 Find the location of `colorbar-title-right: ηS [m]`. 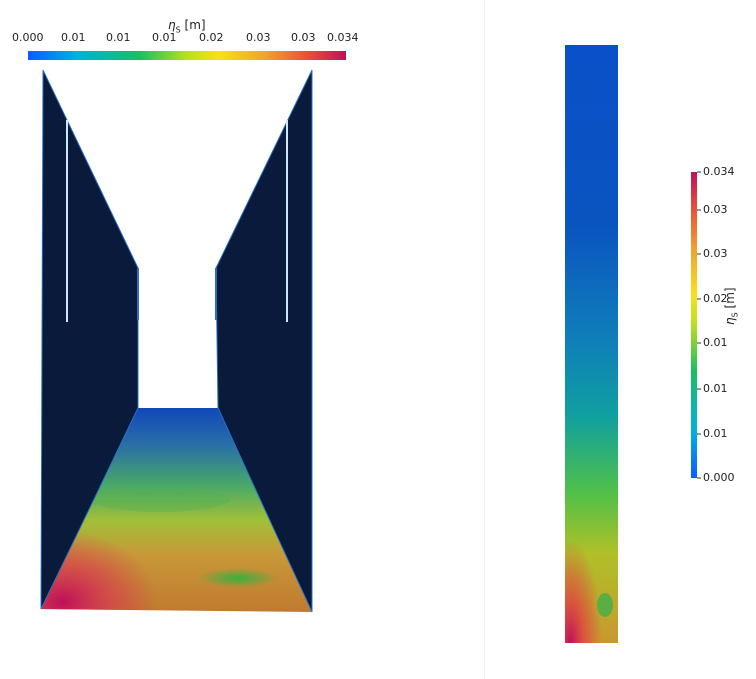

colorbar-title-right: ηS [m] is located at coordinates (731, 306).